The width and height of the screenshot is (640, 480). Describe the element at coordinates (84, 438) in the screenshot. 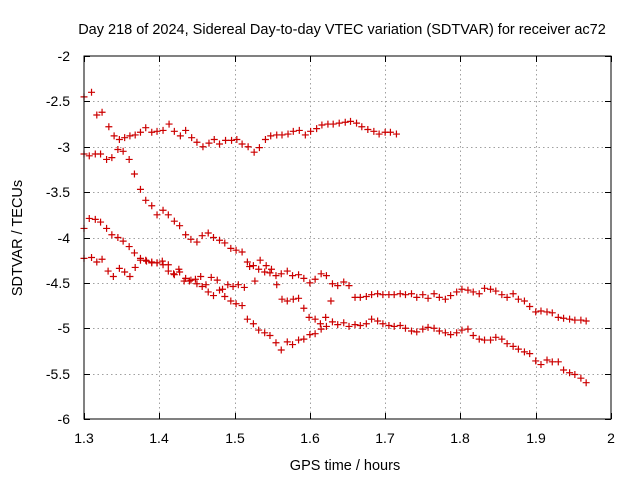

I see `x-tick-label: 1.3` at that location.